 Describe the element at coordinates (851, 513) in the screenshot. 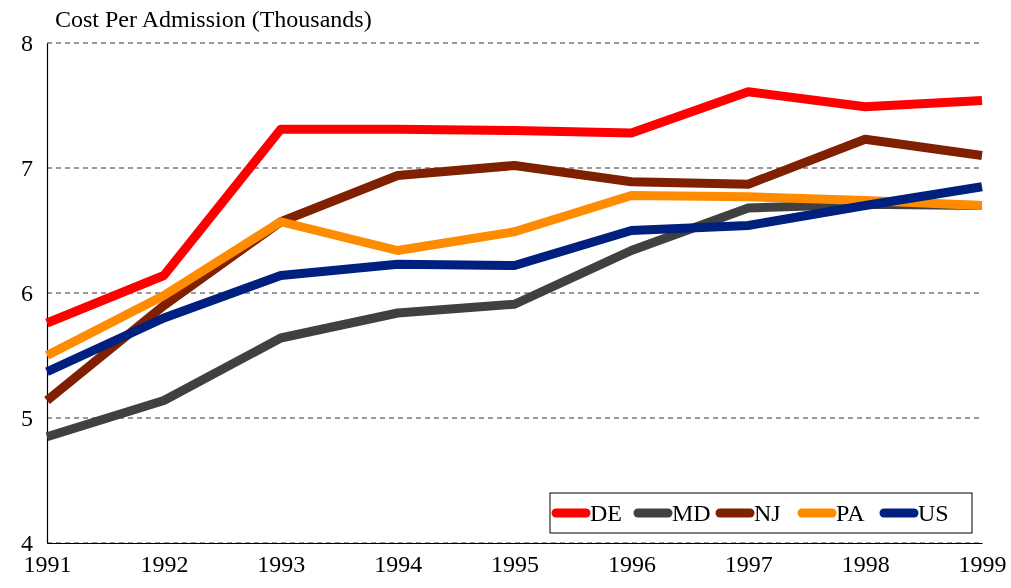

I see `legend-label: PA` at that location.